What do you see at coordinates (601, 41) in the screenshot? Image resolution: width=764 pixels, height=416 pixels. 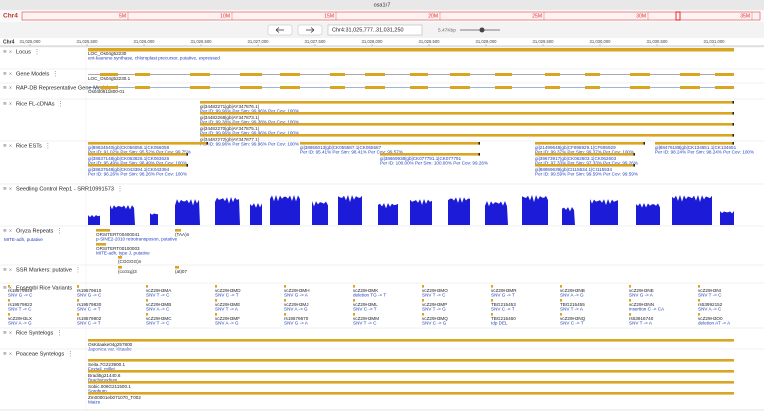 I see `ruler-label: 31,030,000` at bounding box center [601, 41].